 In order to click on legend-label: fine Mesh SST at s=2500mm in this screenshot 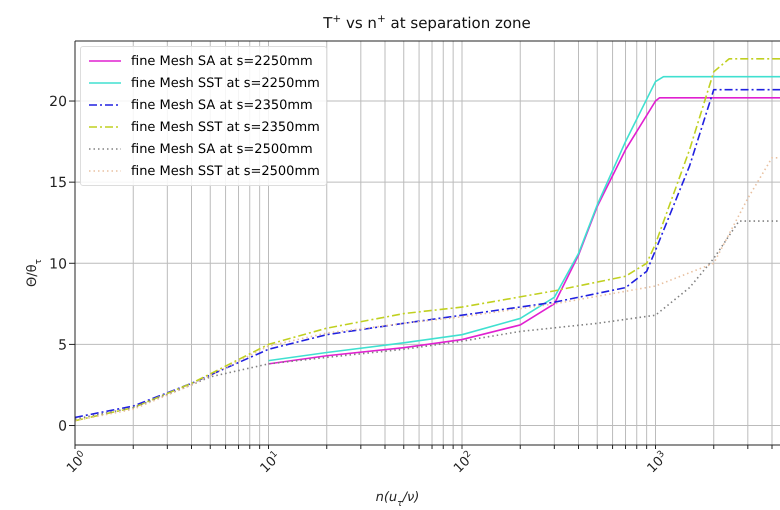, I will do `click(225, 171)`.